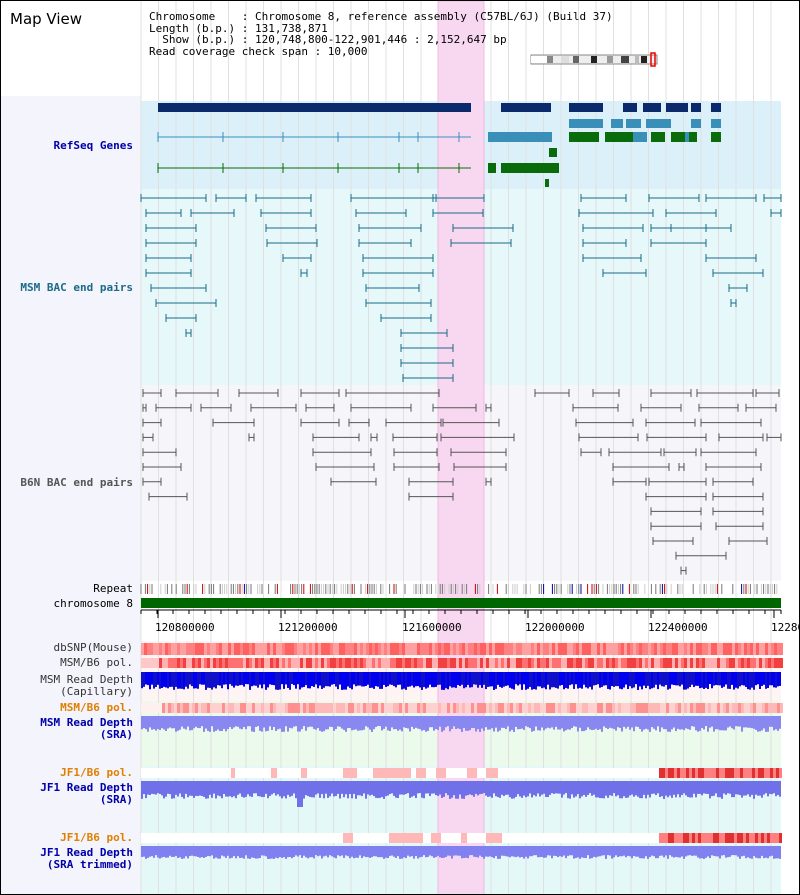 The width and height of the screenshot is (800, 895). What do you see at coordinates (86, 859) in the screenshot?
I see `track-label-jf1-depth-trimmed: JF1 Read Depth (SRA trimmed)` at bounding box center [86, 859].